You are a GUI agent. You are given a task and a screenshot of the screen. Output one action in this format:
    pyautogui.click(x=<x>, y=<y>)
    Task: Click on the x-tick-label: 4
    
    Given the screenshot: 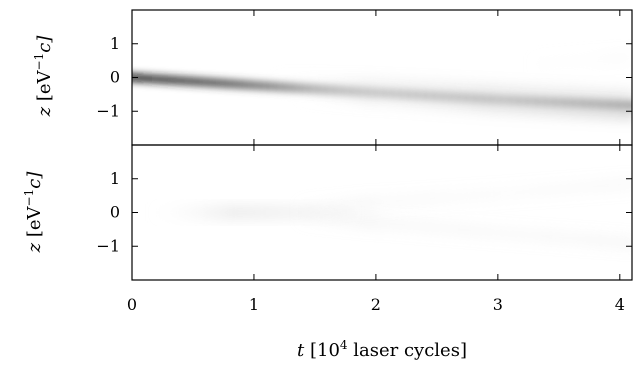 What is the action you would take?
    pyautogui.click(x=620, y=304)
    